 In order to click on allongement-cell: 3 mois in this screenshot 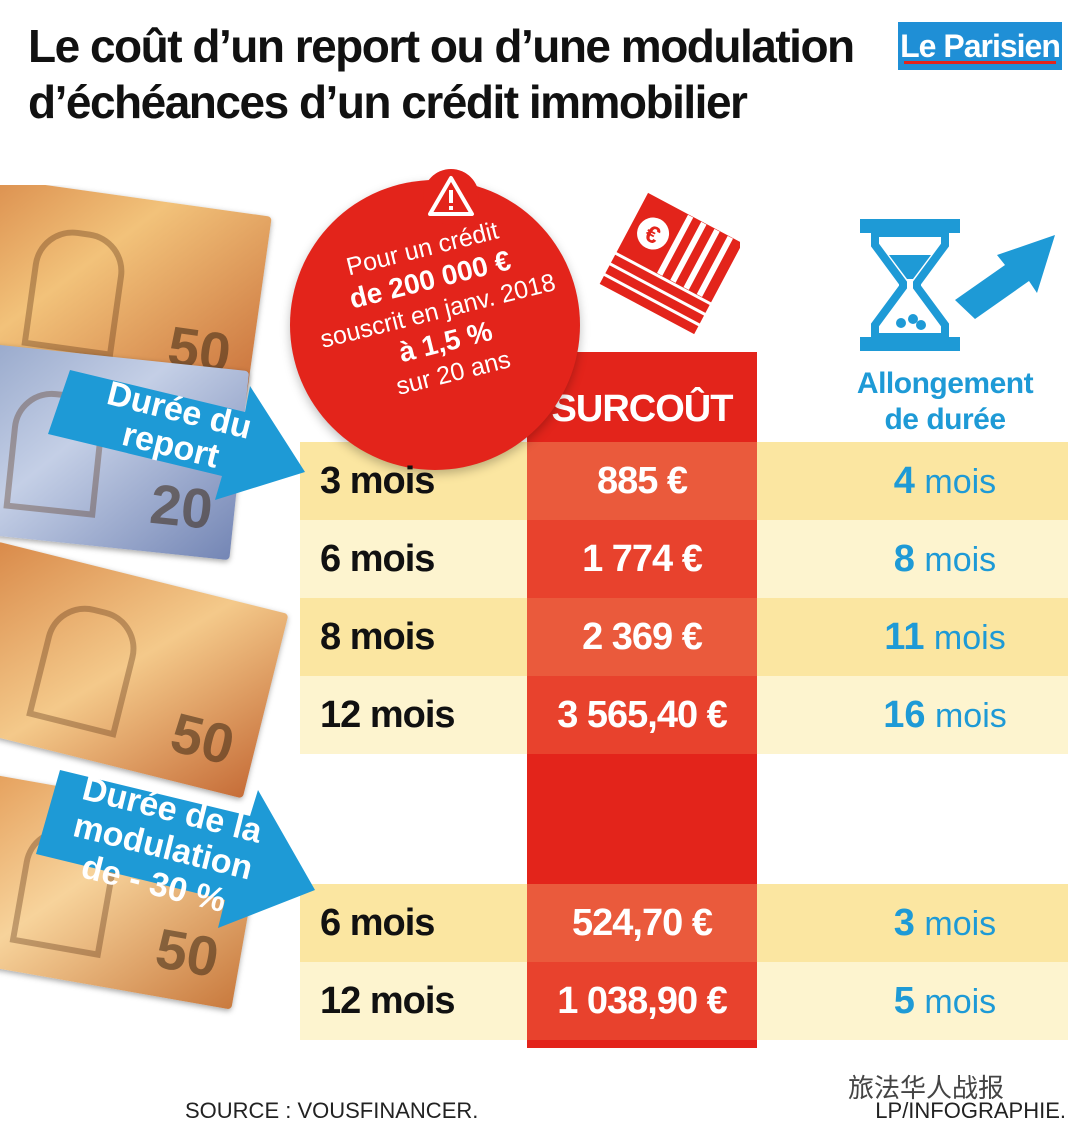, I will do `click(945, 923)`.